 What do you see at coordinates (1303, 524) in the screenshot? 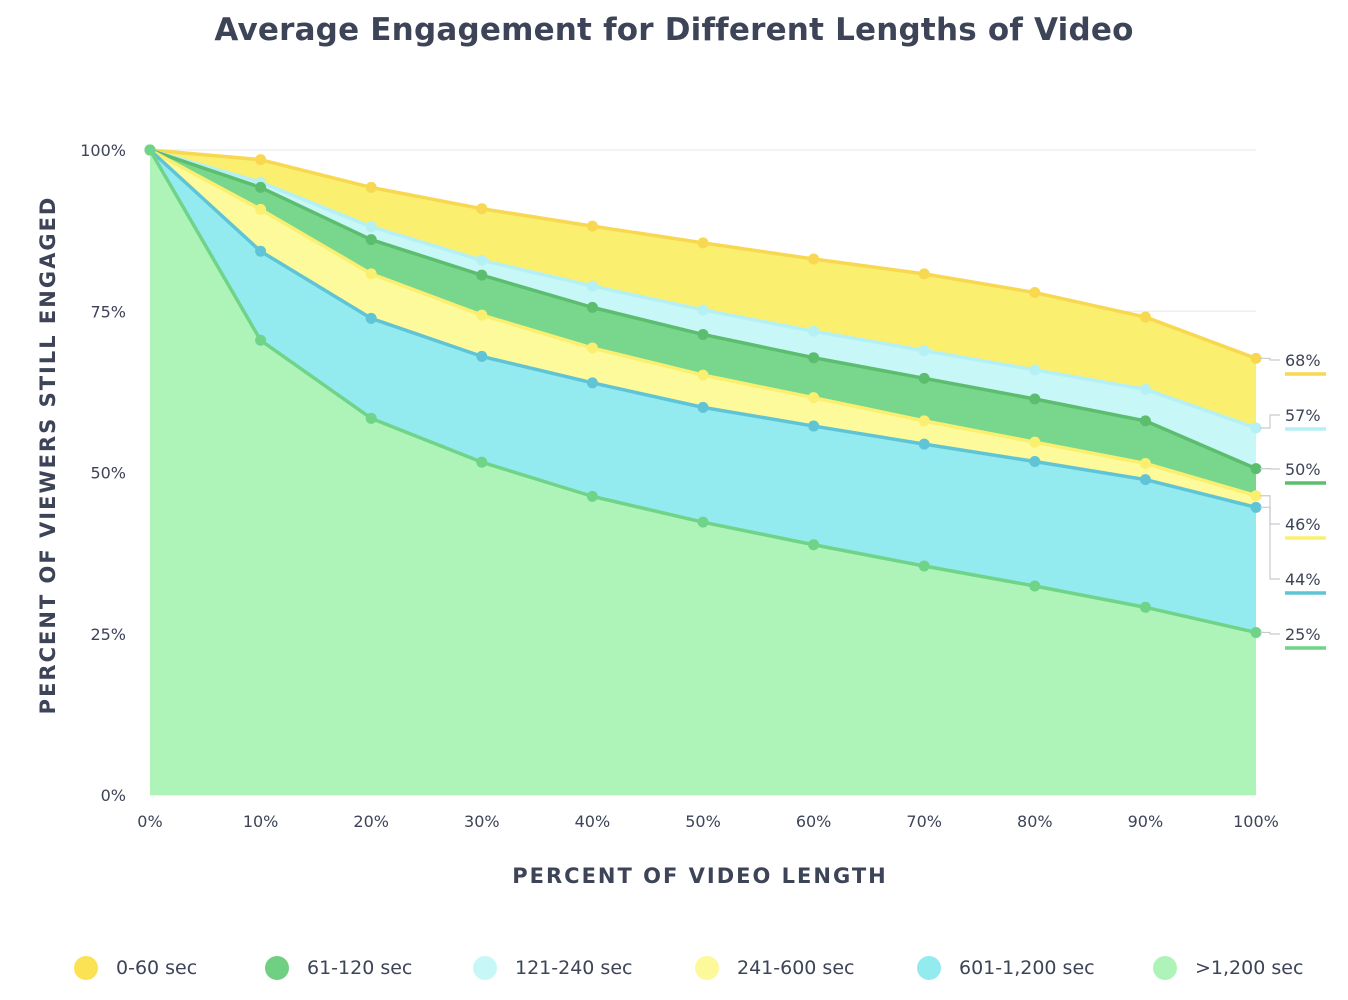
I see `end-label: 46%` at bounding box center [1303, 524].